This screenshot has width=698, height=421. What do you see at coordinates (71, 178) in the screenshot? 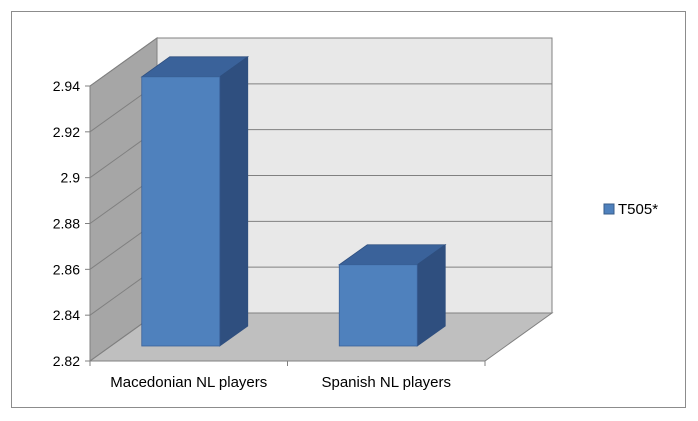
I see `y-tick-label: 2.9` at bounding box center [71, 178].